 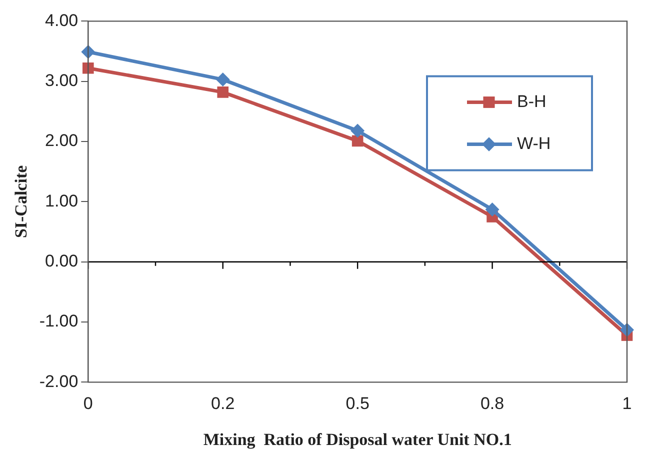 I want to click on legend-label: B-H, so click(x=531, y=101).